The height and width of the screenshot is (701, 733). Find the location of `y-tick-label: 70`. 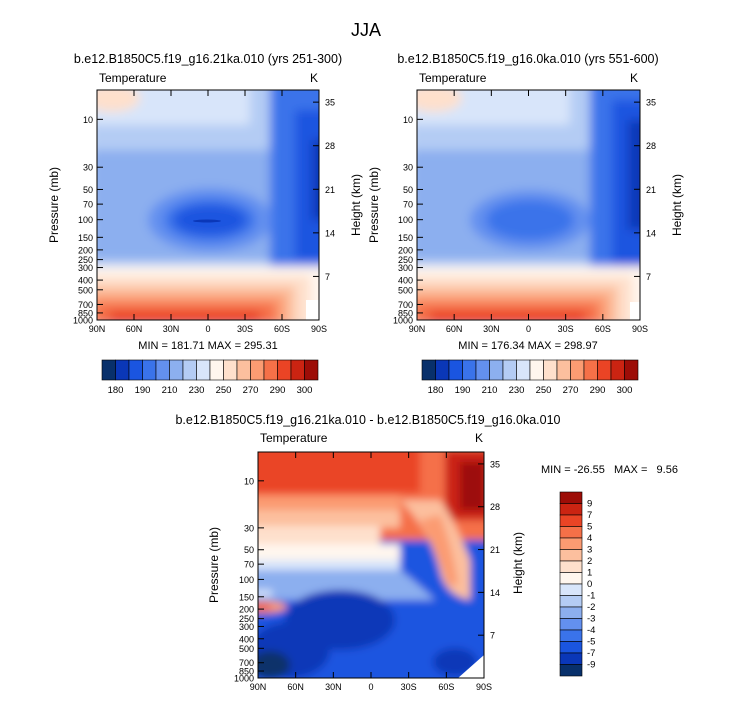

y-tick-label: 70 is located at coordinates (249, 565).